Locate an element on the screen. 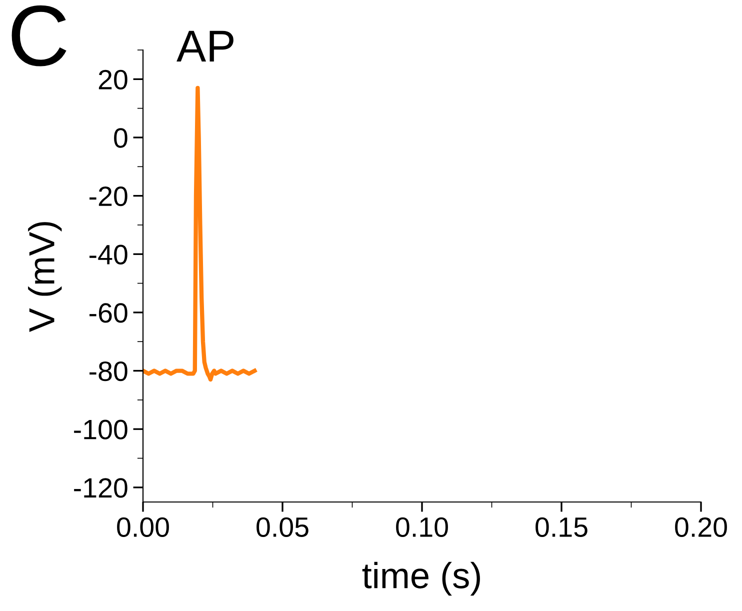 The image size is (742, 611). chart-title: AP is located at coordinates (205, 46).